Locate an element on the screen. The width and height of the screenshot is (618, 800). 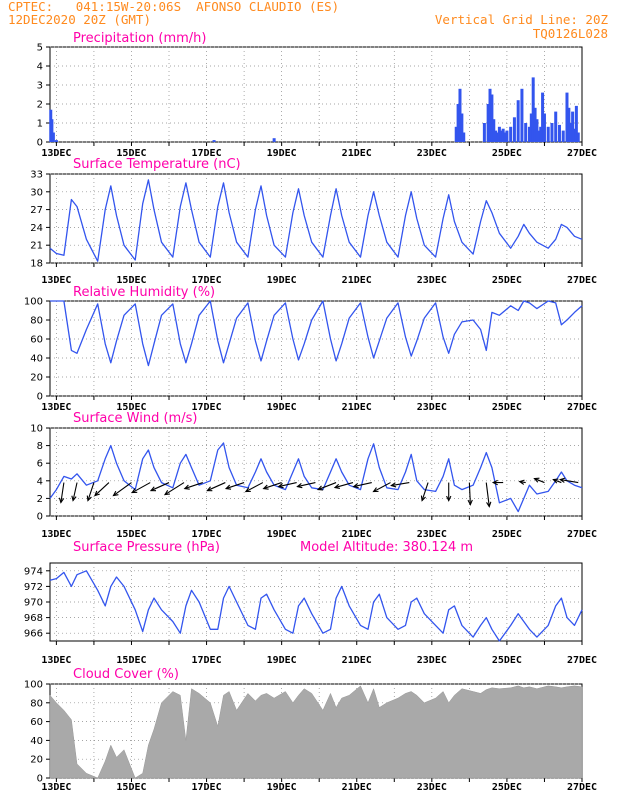
panel-annotation: Model Altitude: 380.124 m is located at coordinates (386, 547).